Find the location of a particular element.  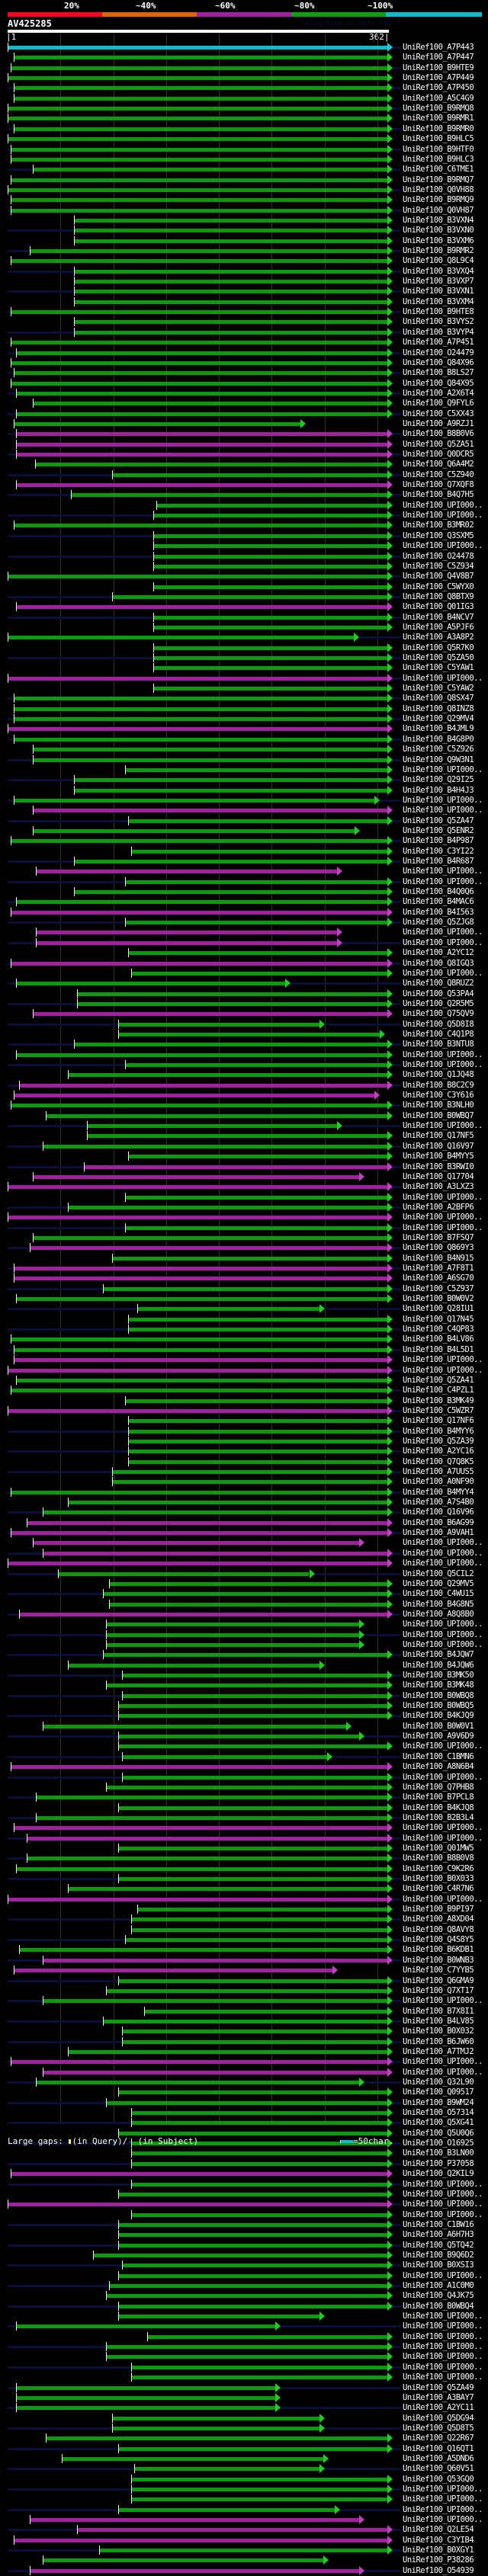

hit-label: UniRef100_A3BAY7 is located at coordinates (438, 2397).